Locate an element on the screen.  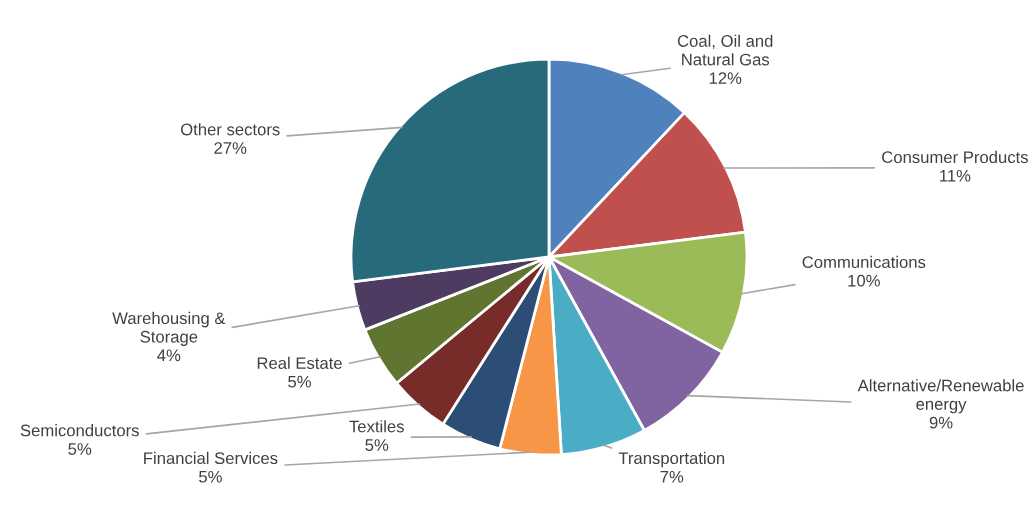
slice-label: Other sectors is located at coordinates (230, 129).